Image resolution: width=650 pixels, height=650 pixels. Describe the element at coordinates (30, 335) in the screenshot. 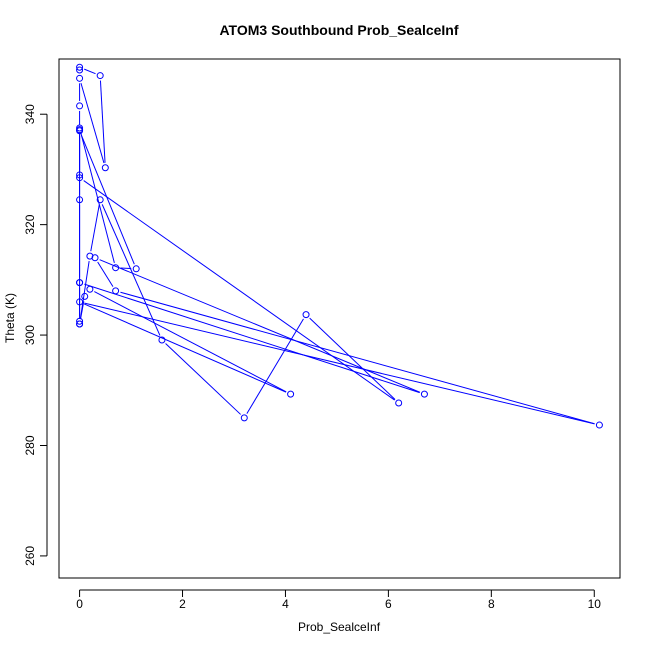

I see `y-tick-label: 300` at that location.